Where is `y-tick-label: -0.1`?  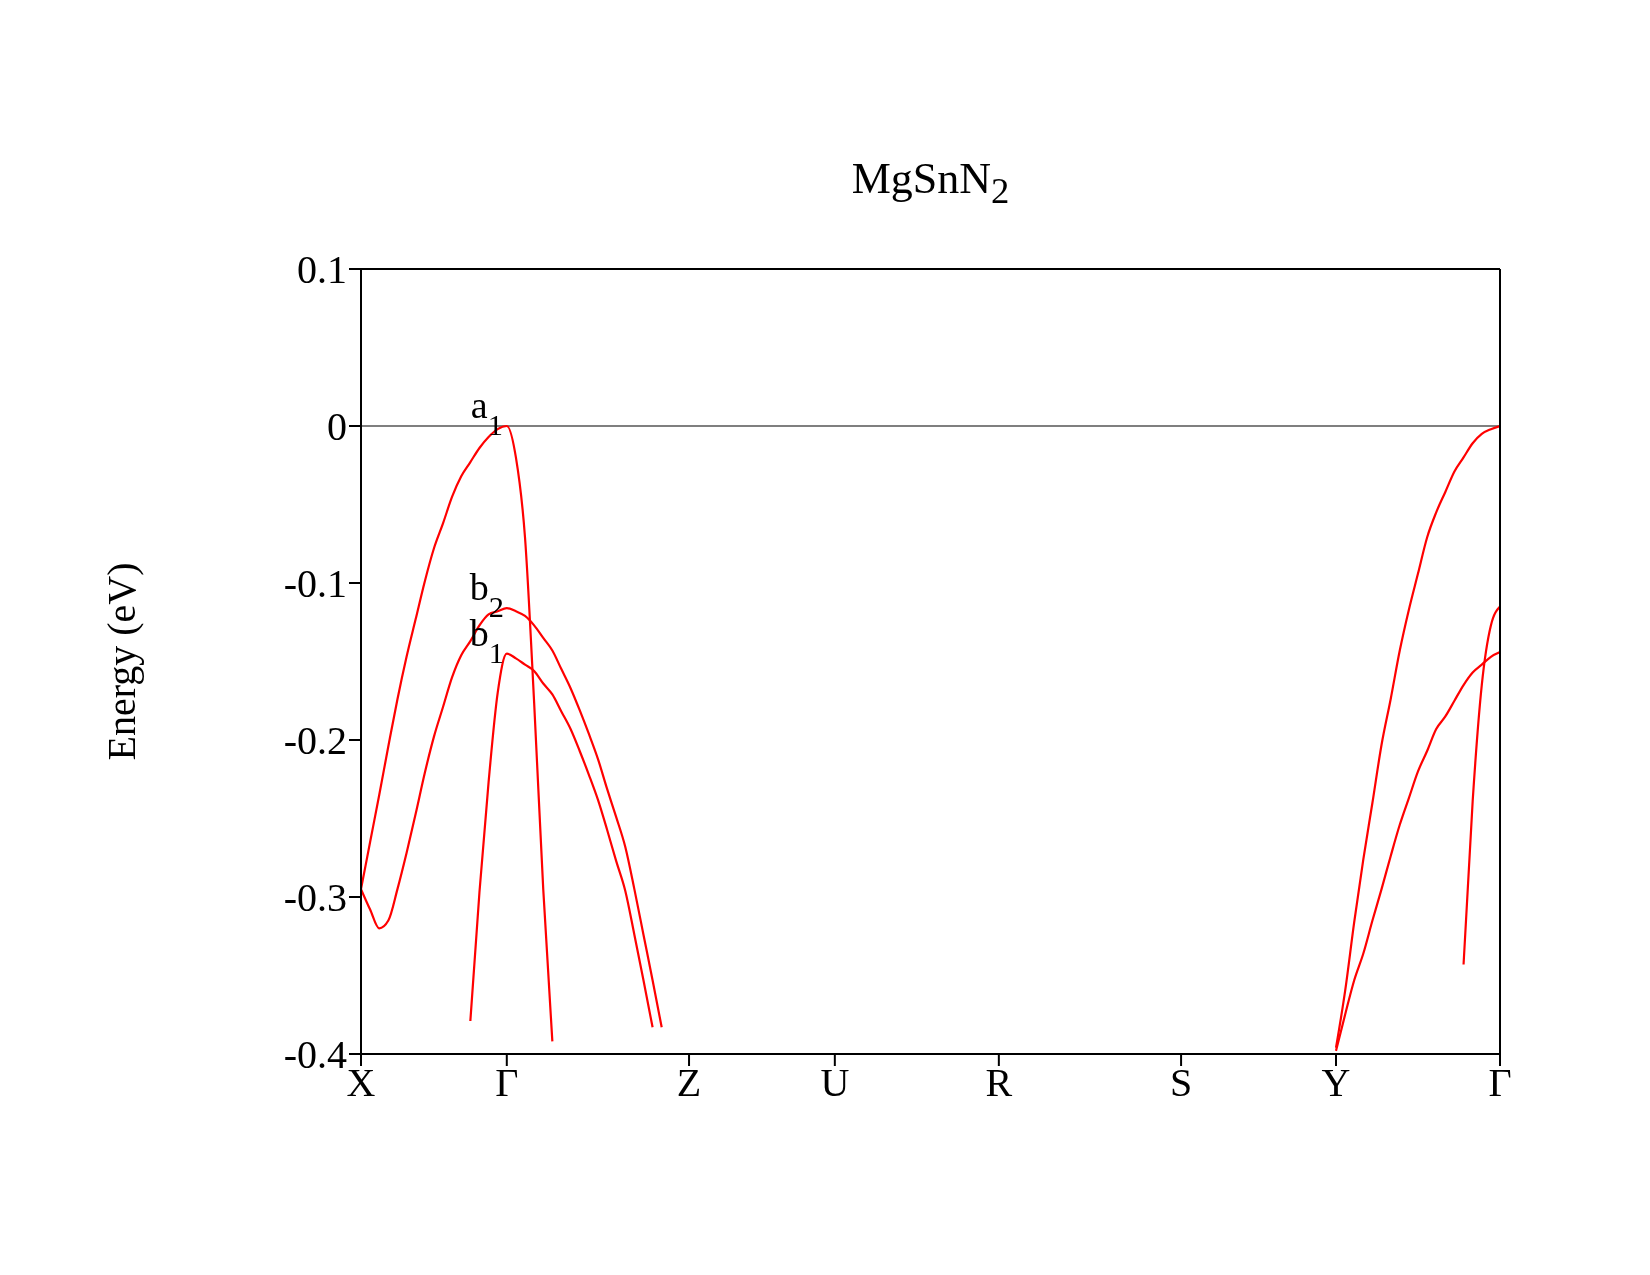
y-tick-label: -0.1 is located at coordinates (315, 584).